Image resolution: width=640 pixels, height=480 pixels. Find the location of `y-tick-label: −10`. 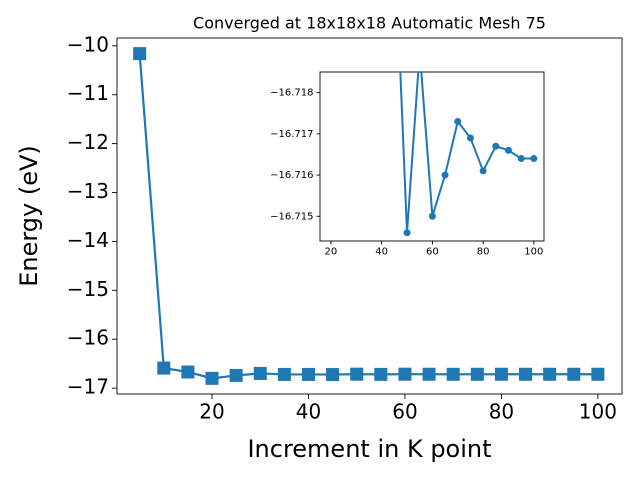

y-tick-label: −10 is located at coordinates (88, 44).